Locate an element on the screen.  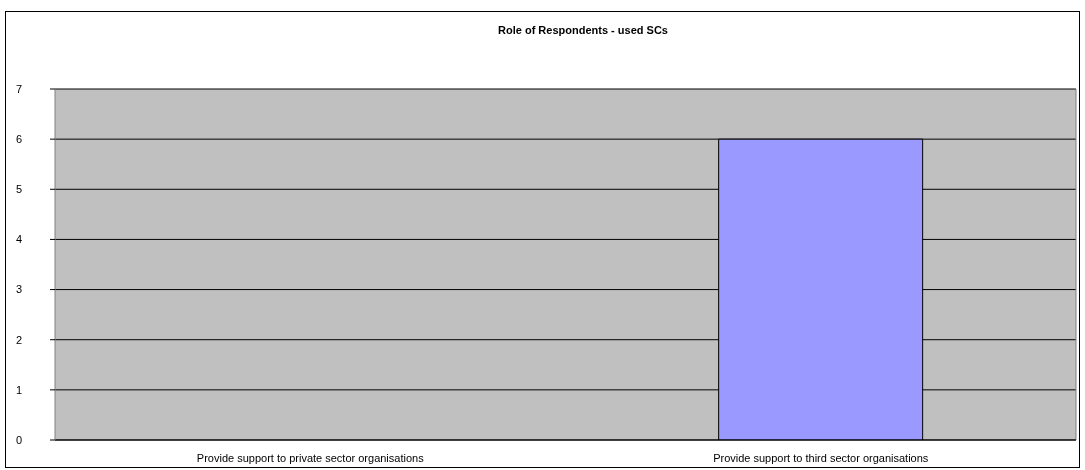
x-tick-label: Provide support to third sector organisations is located at coordinates (821, 457).